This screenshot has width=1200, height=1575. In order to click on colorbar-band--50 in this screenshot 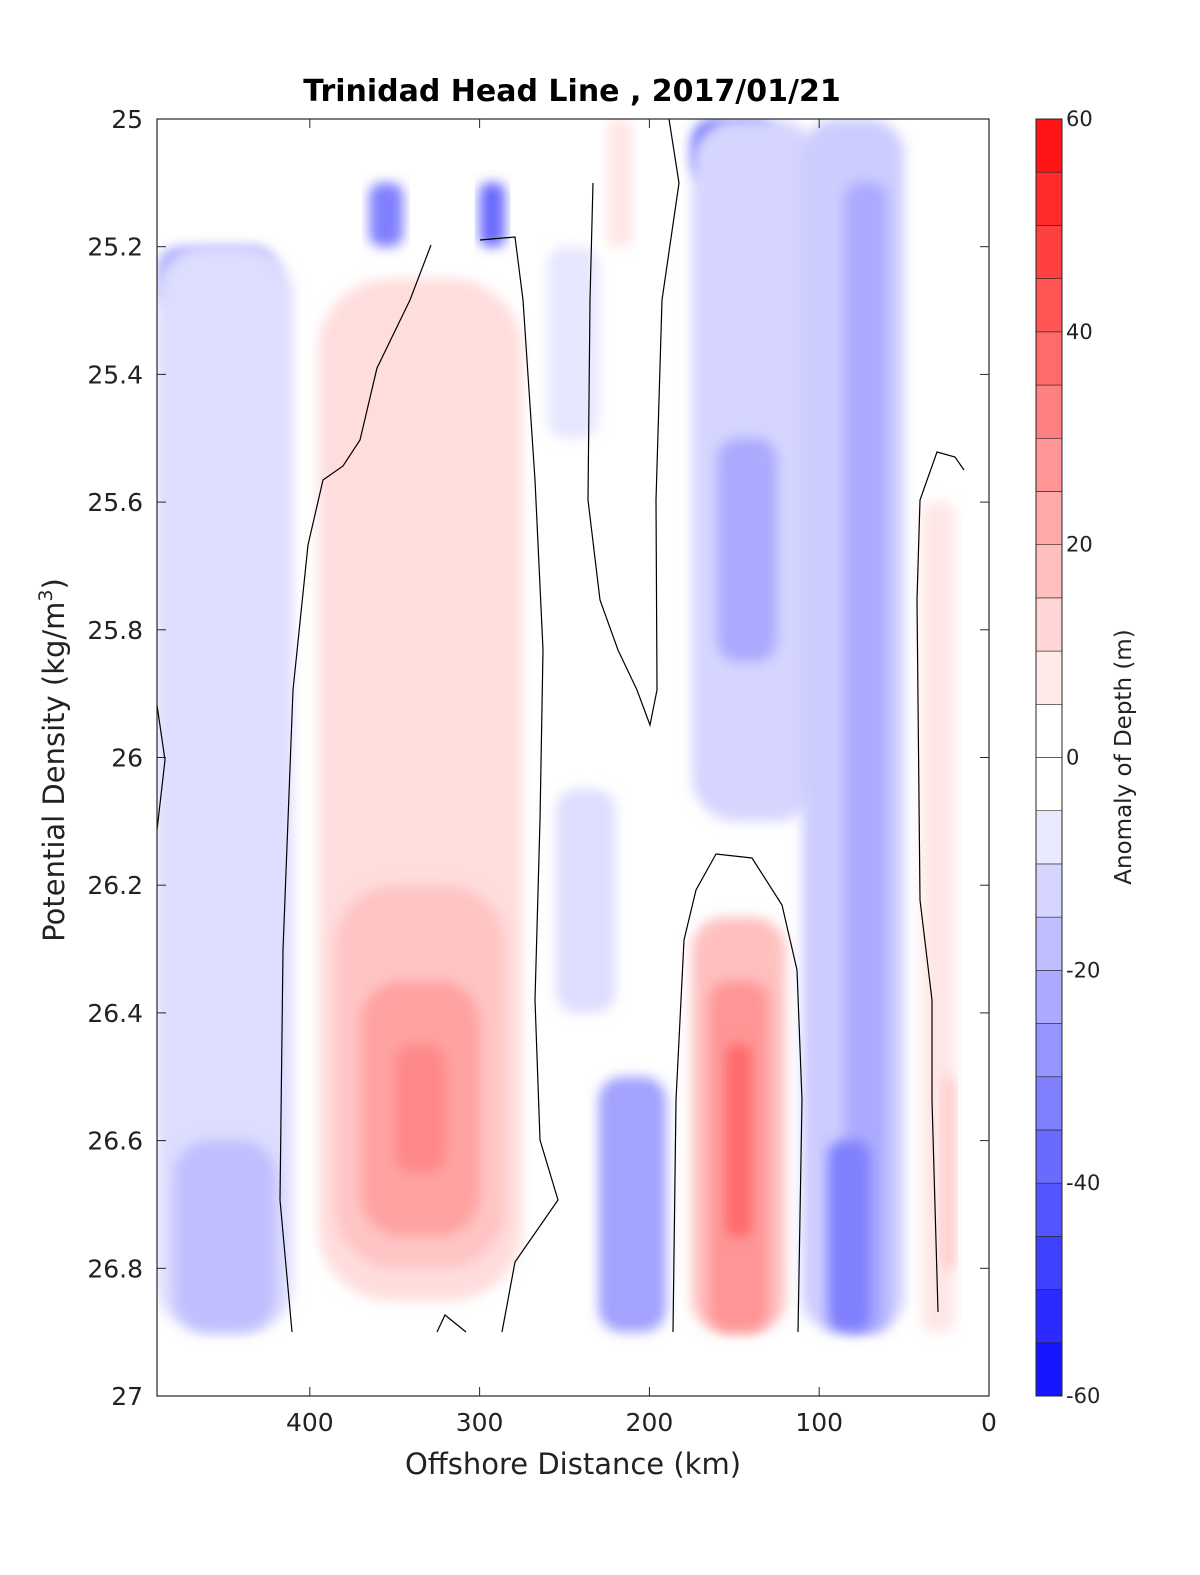, I will do `click(1049, 1263)`.